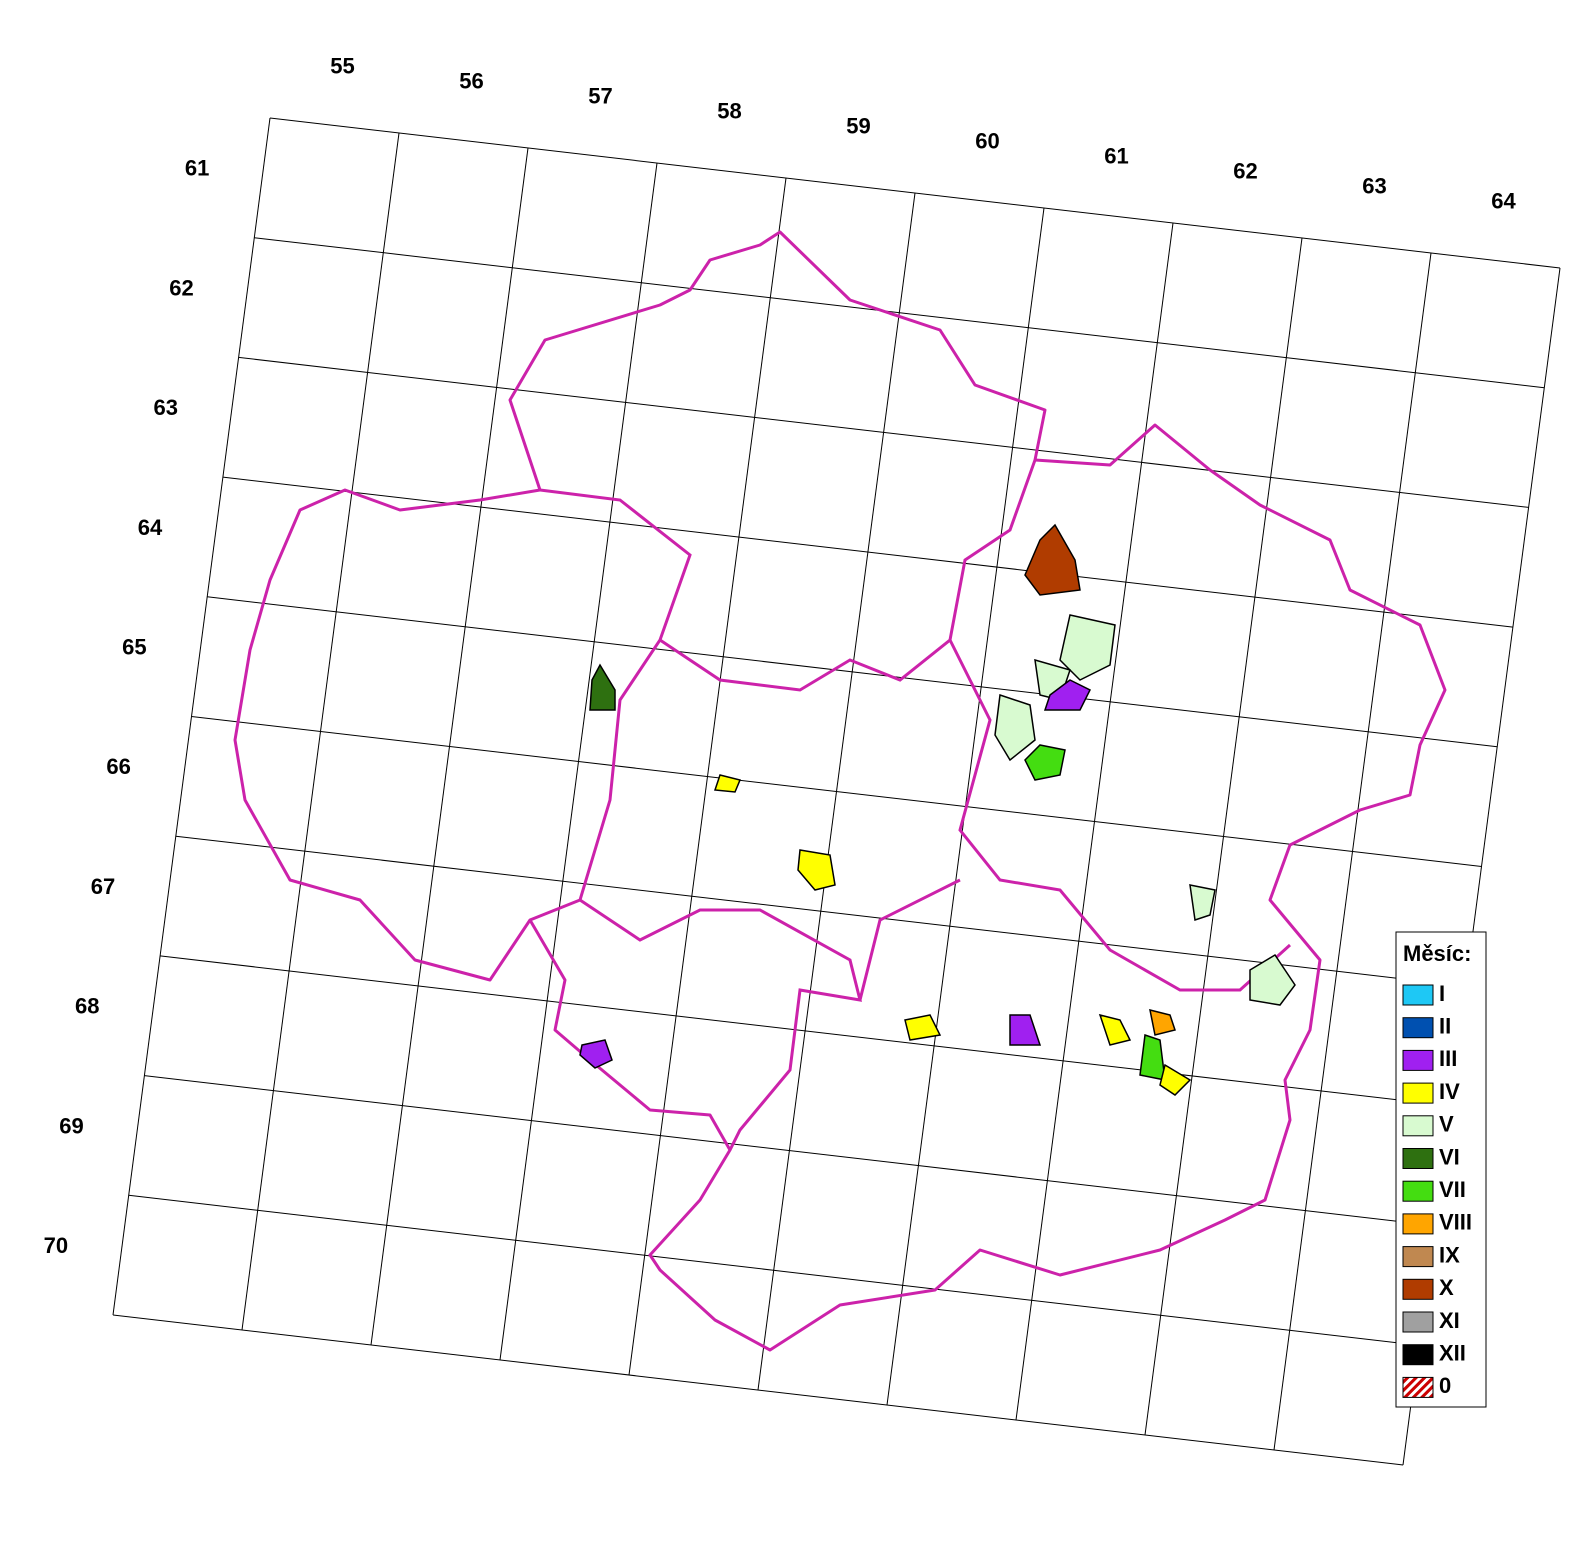 This screenshot has width=1587, height=1554. What do you see at coordinates (342, 65) in the screenshot?
I see `column-label: 55` at bounding box center [342, 65].